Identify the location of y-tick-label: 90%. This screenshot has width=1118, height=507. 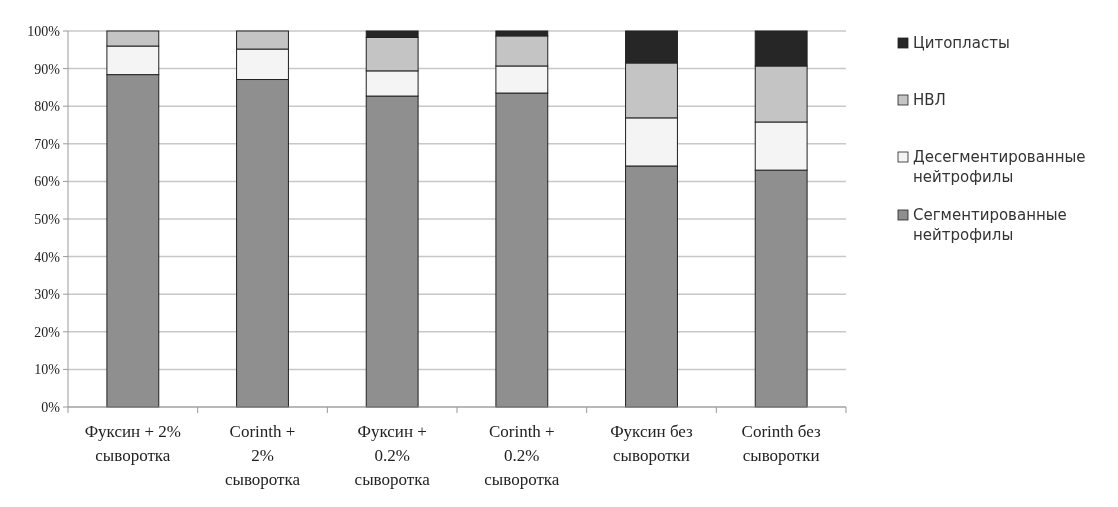
(47, 69).